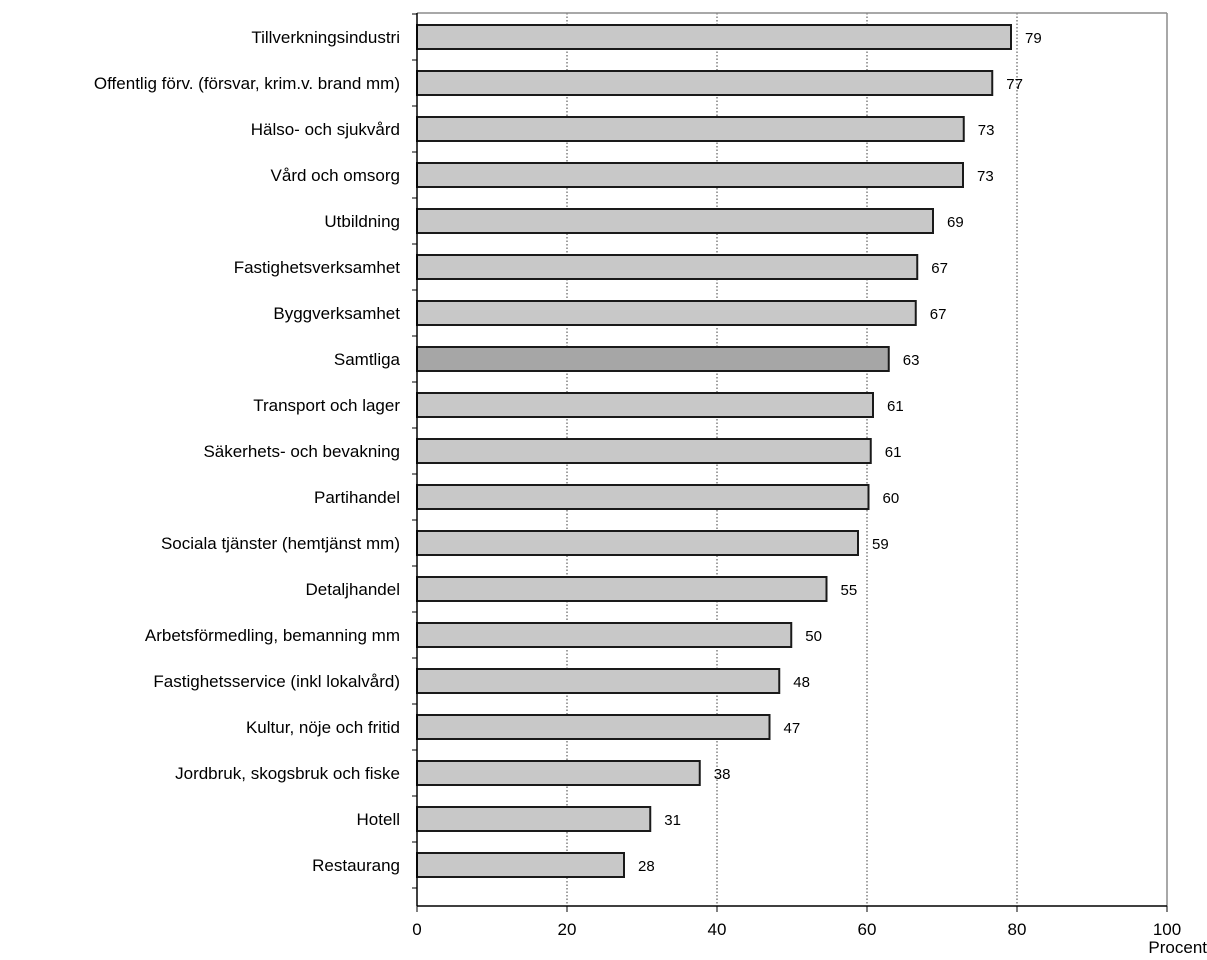  Describe the element at coordinates (416, 929) in the screenshot. I see `x-tick-label-0: 0` at that location.